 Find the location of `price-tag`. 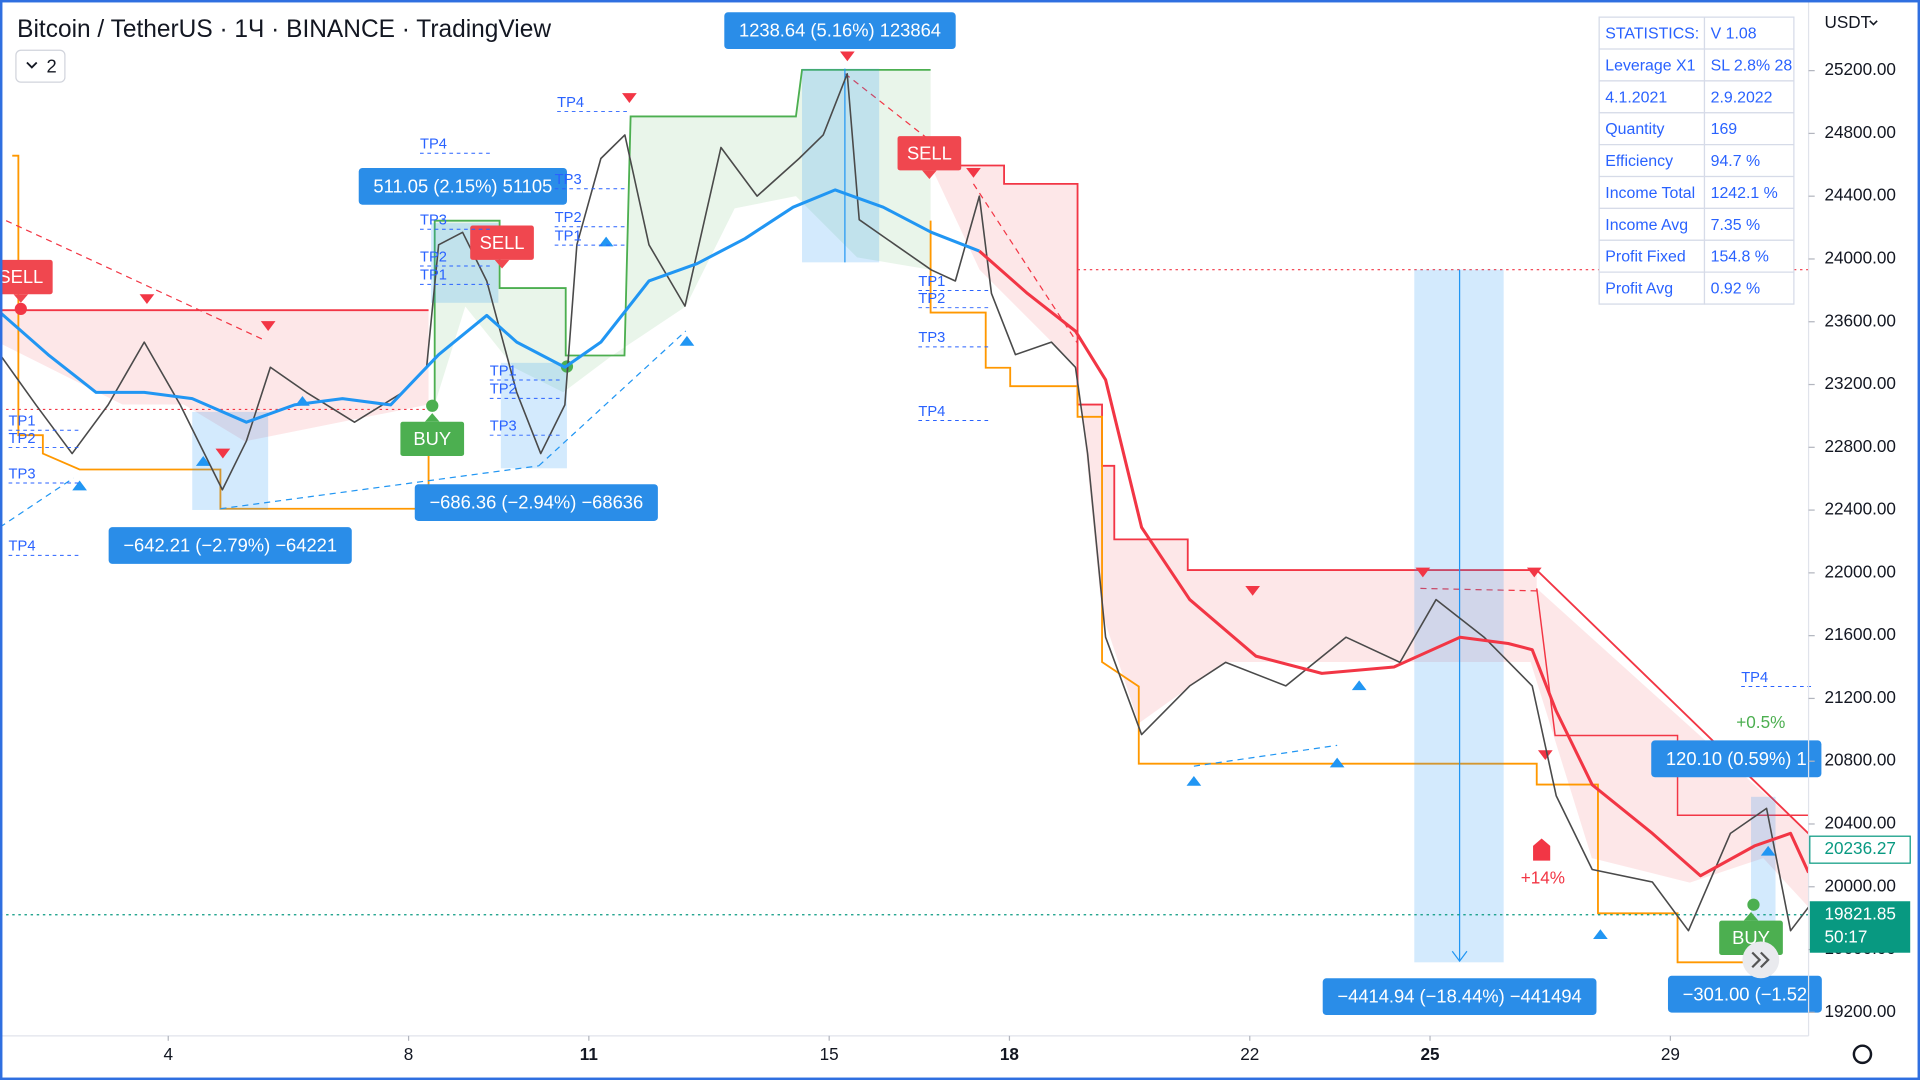

price-tag is located at coordinates (1860, 927).